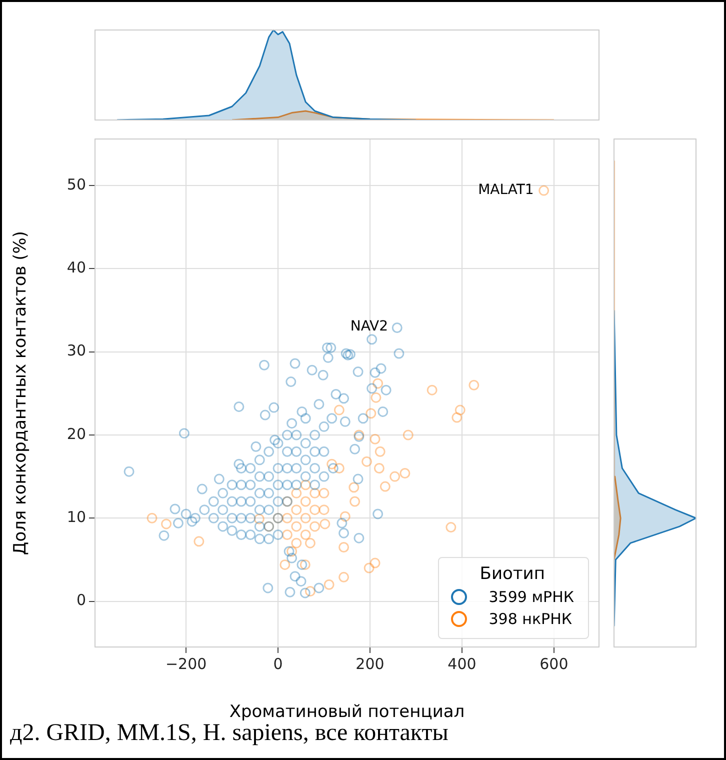 The width and height of the screenshot is (726, 760). Describe the element at coordinates (186, 663) in the screenshot. I see `x-tick-label: −200` at that location.